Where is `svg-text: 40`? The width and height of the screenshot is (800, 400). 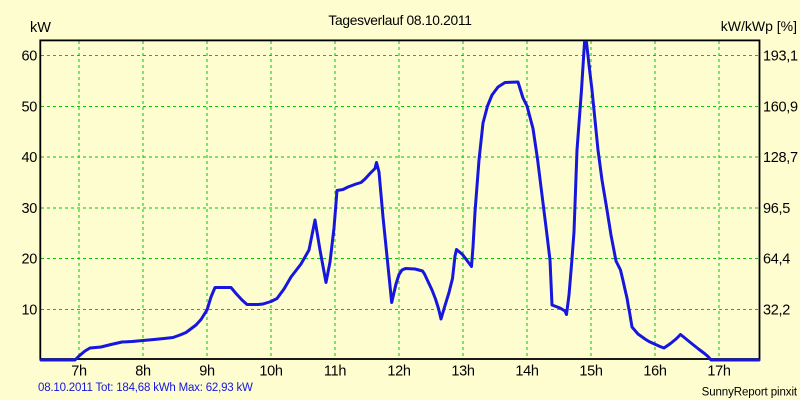
svg-text: 40 is located at coordinates (29, 158).